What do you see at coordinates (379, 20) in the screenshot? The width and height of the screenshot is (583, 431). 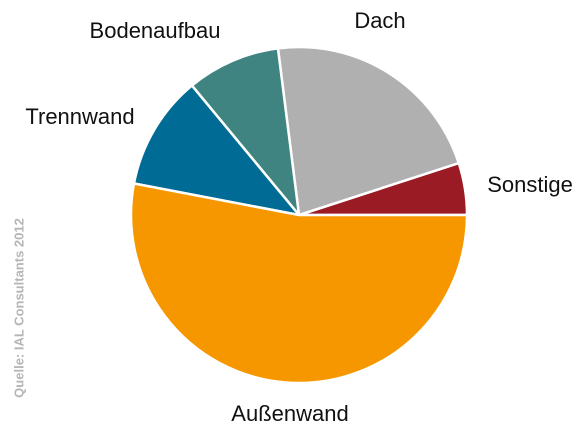 I see `slice-label: Dach` at bounding box center [379, 20].